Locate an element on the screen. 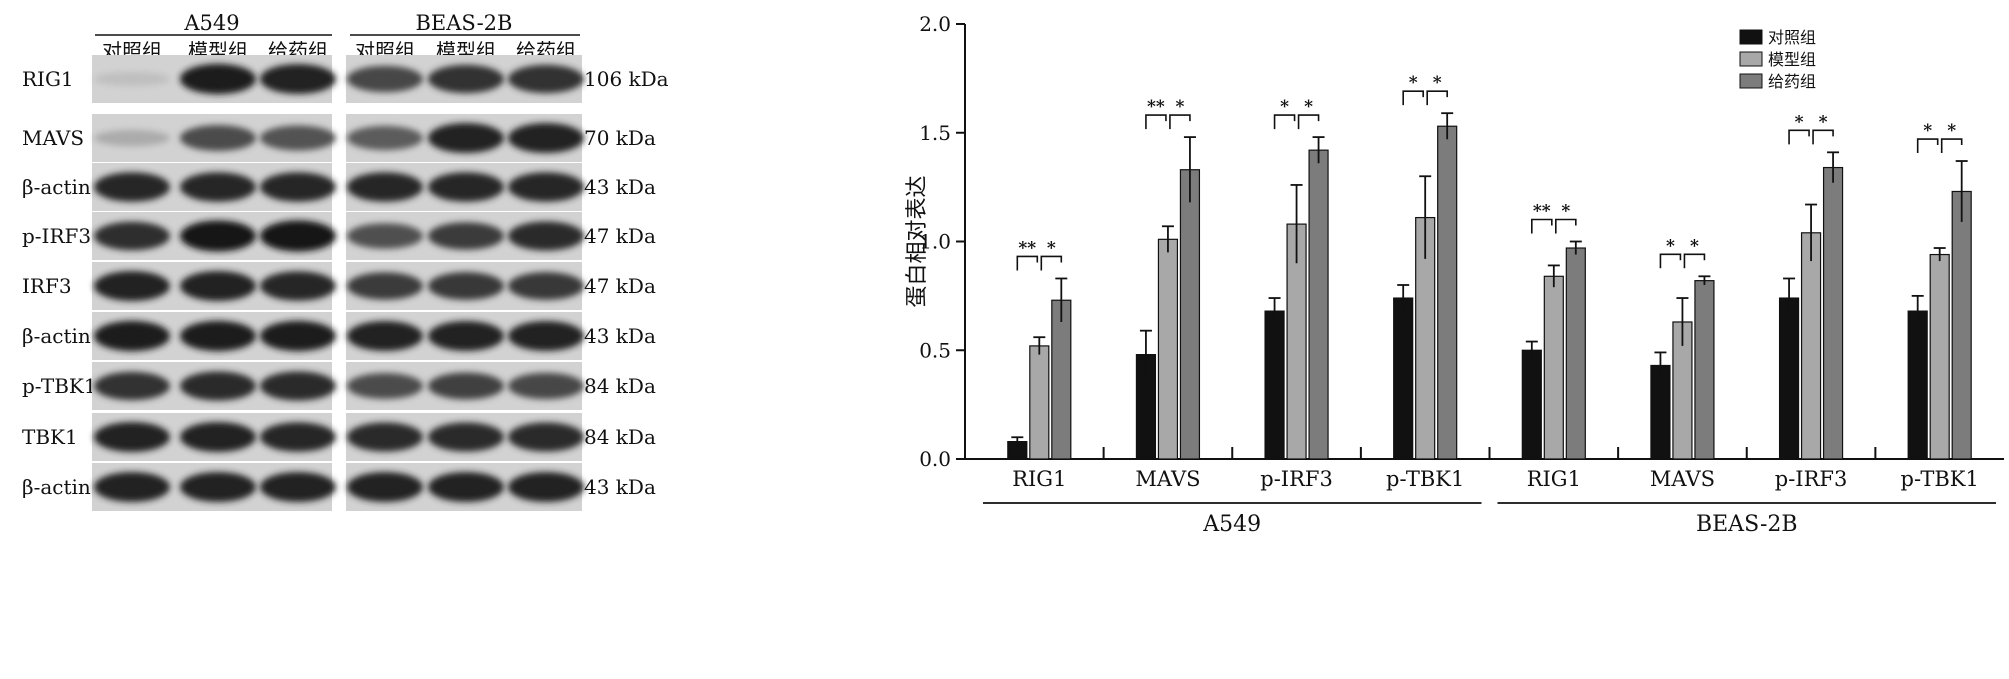 This screenshot has height=679, width=2009. band-size-label: 47 kDa is located at coordinates (620, 286).